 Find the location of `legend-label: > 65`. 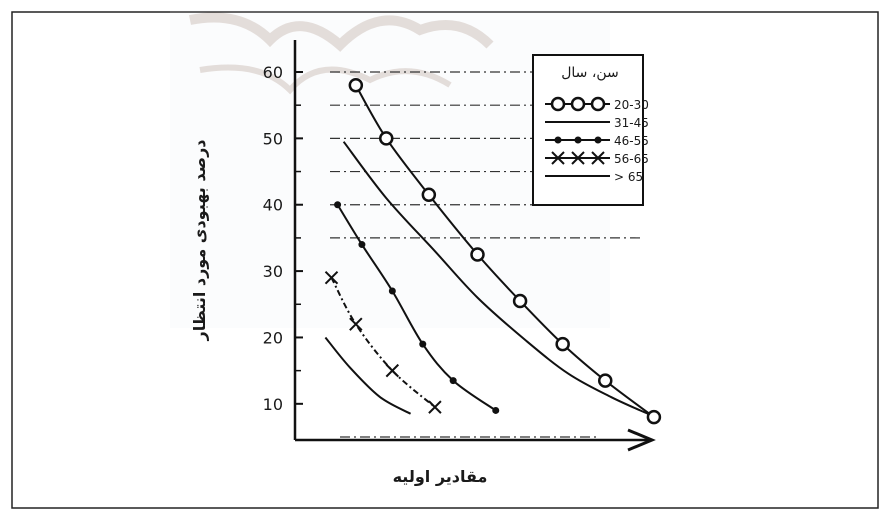

legend-label: > 65 is located at coordinates (628, 177).